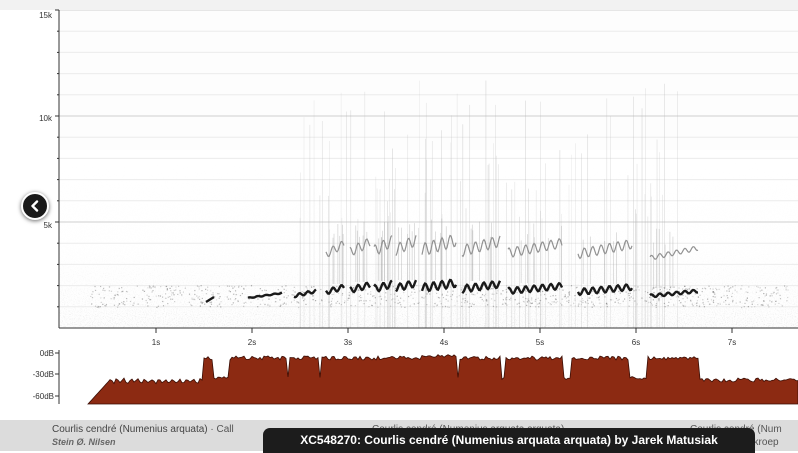 This screenshot has width=798, height=453. What do you see at coordinates (444, 330) in the screenshot?
I see `time-ticks` at bounding box center [444, 330].